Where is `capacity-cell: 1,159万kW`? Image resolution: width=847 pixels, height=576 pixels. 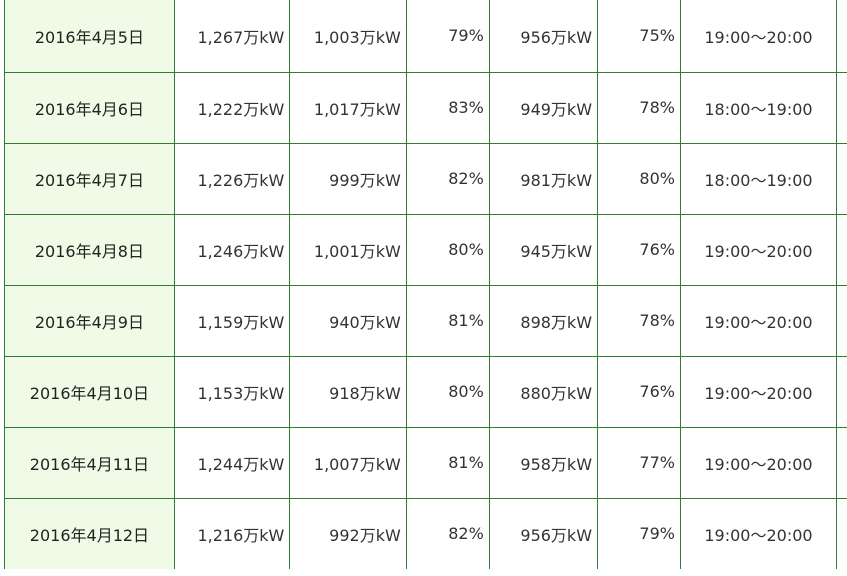
capacity-cell: 1,159万kW is located at coordinates (232, 320).